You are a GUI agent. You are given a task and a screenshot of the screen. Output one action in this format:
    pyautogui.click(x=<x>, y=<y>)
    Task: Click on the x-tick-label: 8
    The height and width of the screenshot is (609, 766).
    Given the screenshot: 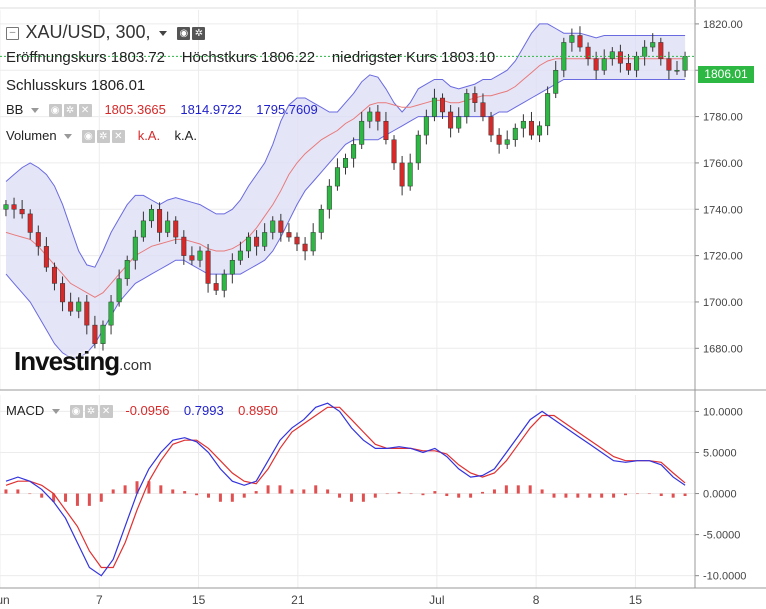 What is the action you would take?
    pyautogui.click(x=536, y=600)
    